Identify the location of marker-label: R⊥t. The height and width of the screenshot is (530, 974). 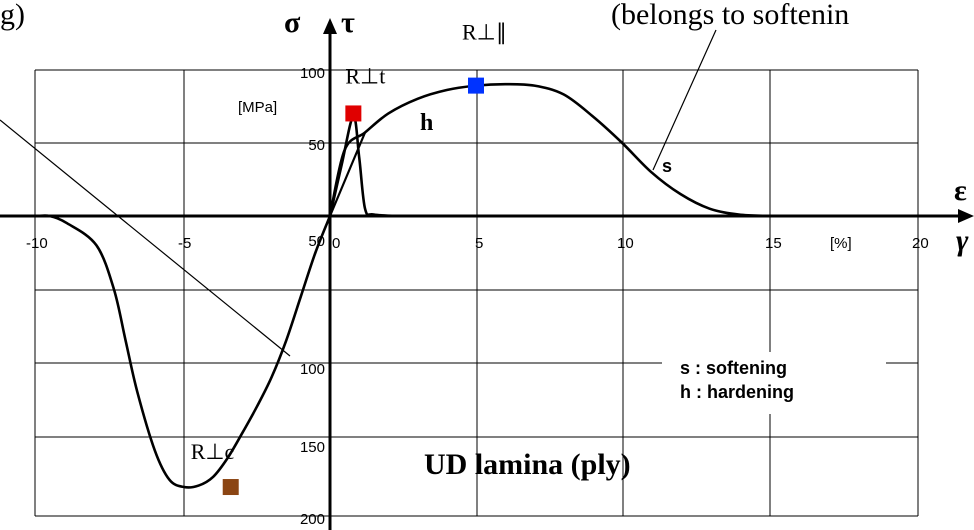
(365, 75).